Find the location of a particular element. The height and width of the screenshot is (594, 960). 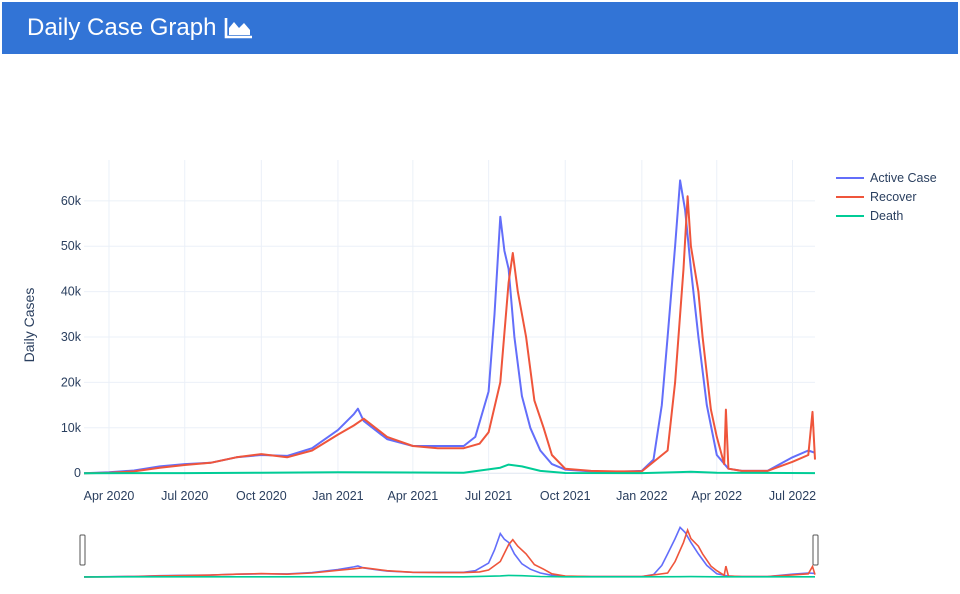

x-tick-label: Jan 2021 is located at coordinates (337, 496).